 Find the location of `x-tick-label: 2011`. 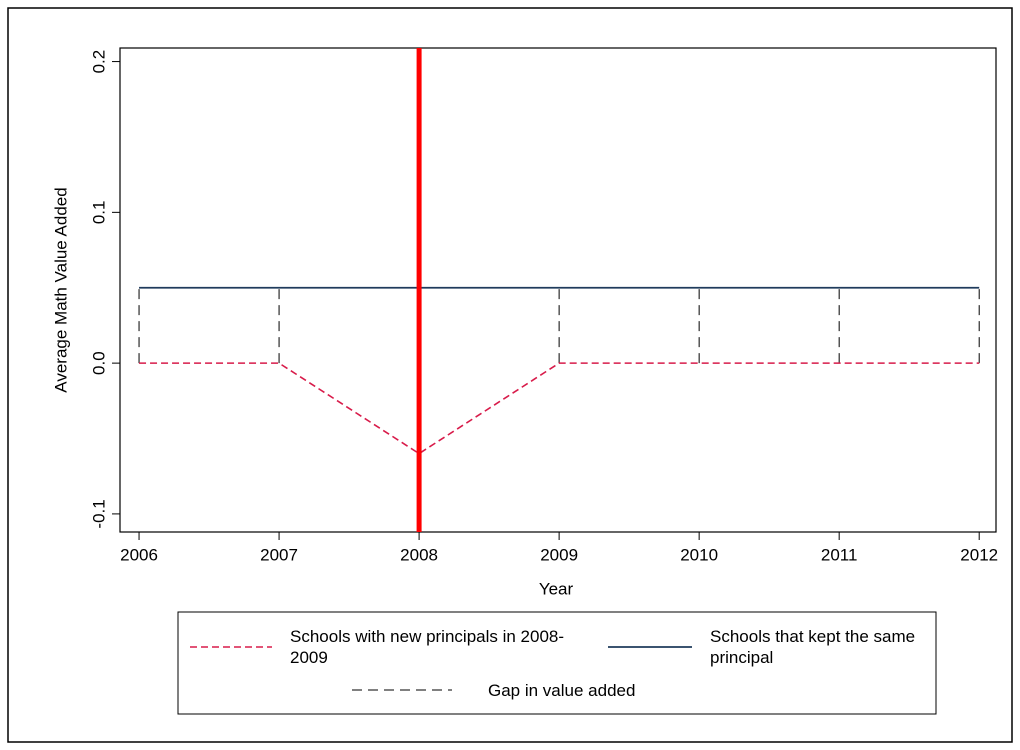

x-tick-label: 2011 is located at coordinates (839, 554).